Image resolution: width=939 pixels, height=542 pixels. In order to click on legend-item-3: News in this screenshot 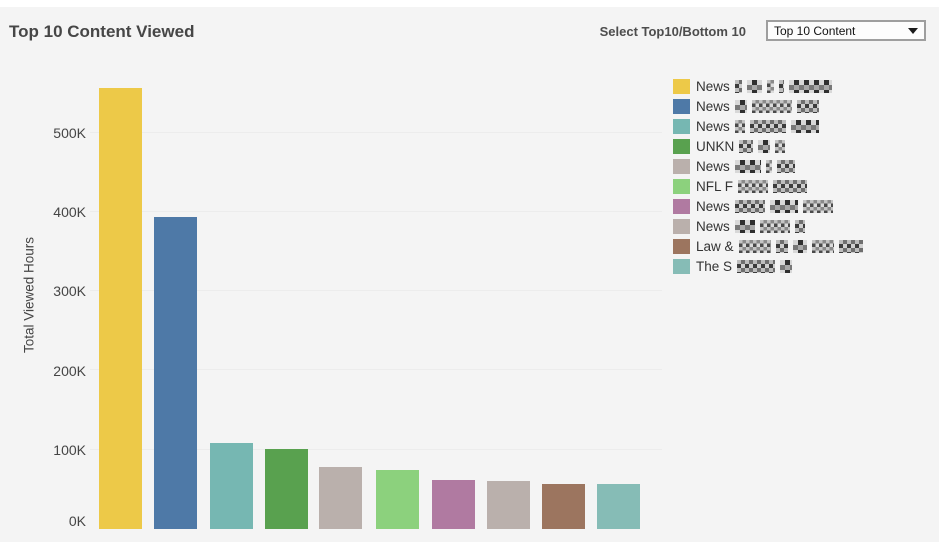, I will do `click(803, 126)`.